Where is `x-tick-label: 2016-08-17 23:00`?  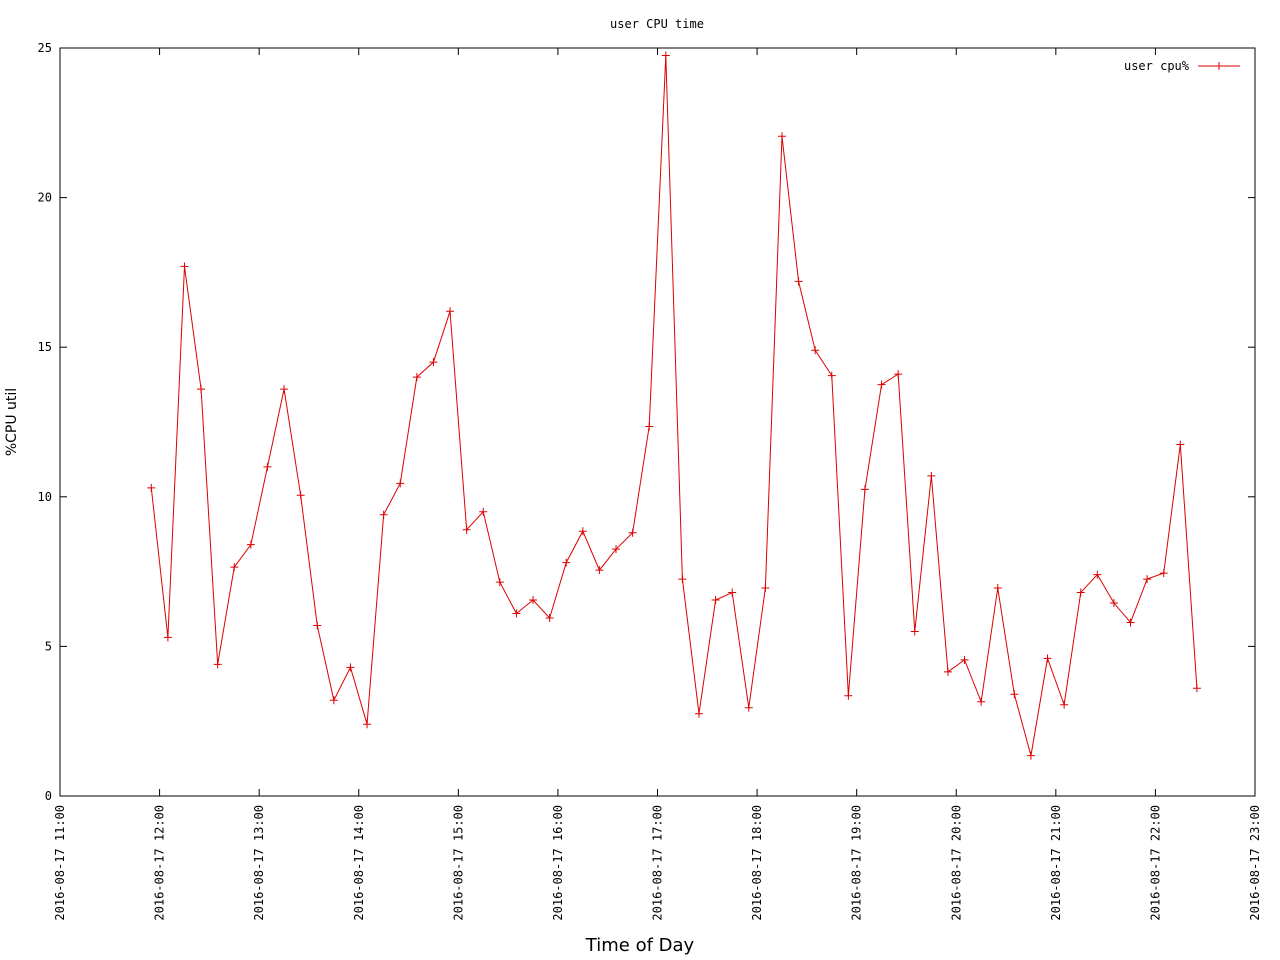
x-tick-label: 2016-08-17 23:00 is located at coordinates (1255, 863).